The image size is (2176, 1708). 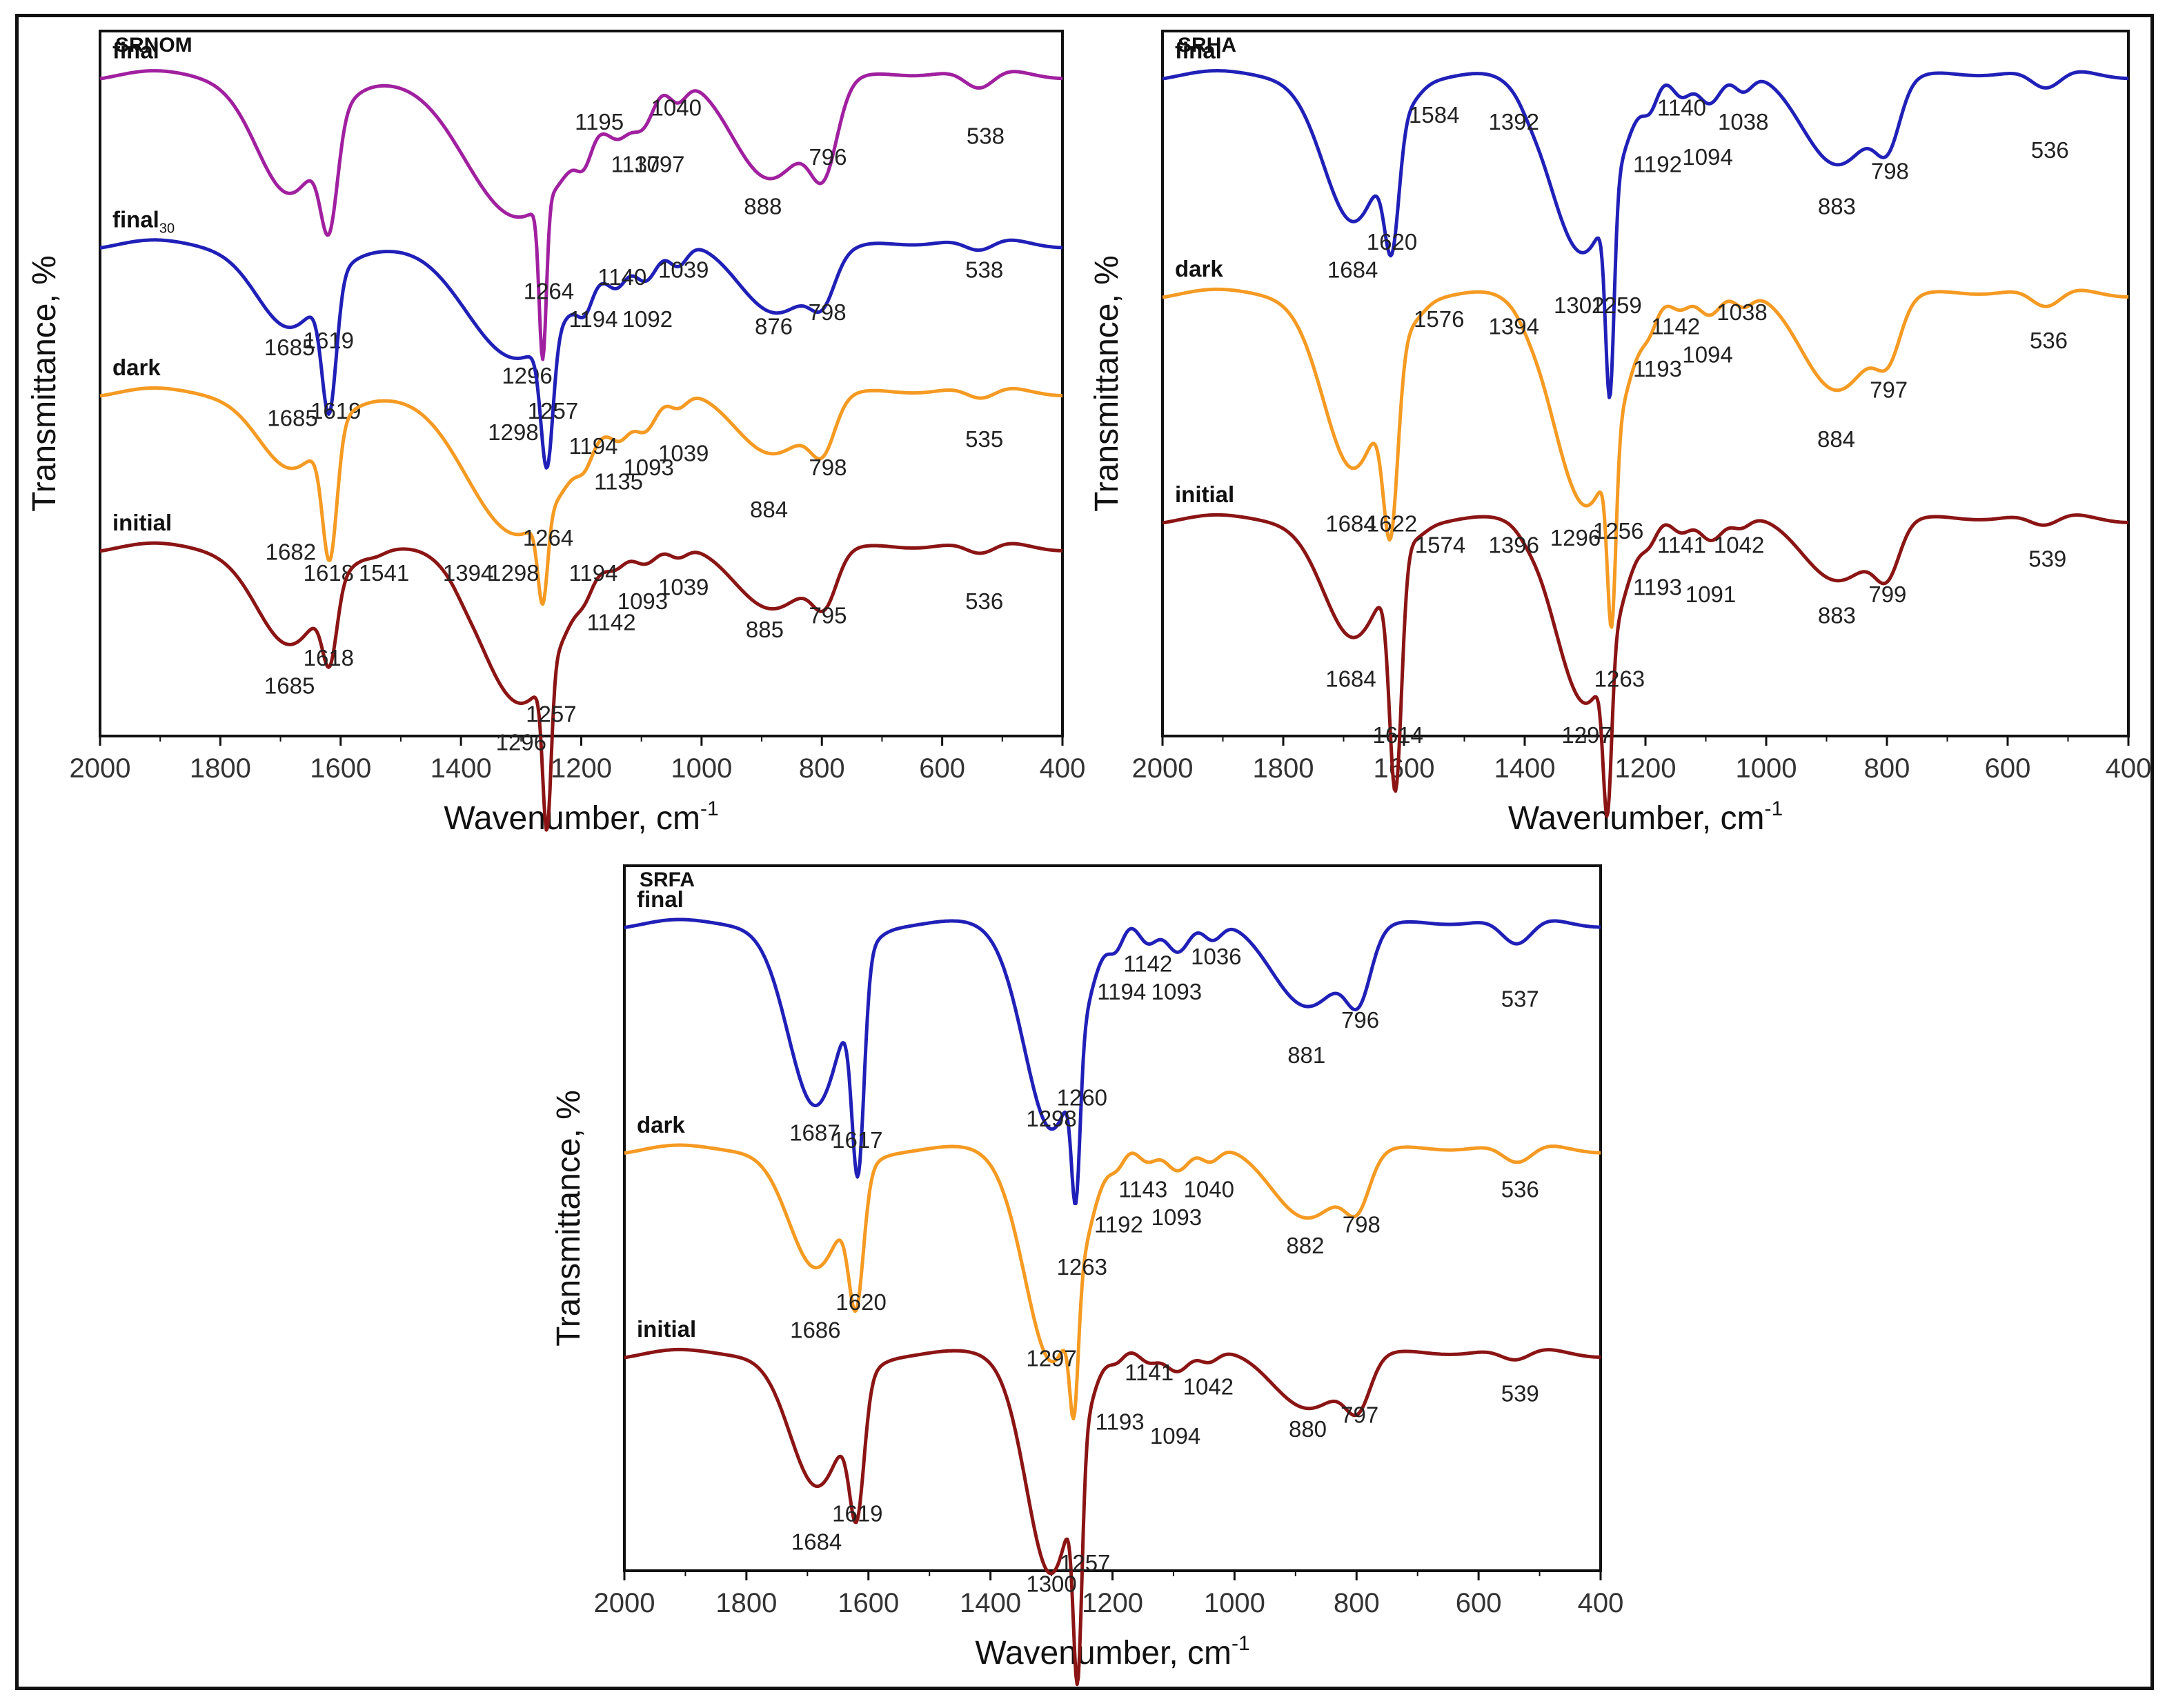 What do you see at coordinates (1142, 1189) in the screenshot?
I see `peak-label: 1143` at bounding box center [1142, 1189].